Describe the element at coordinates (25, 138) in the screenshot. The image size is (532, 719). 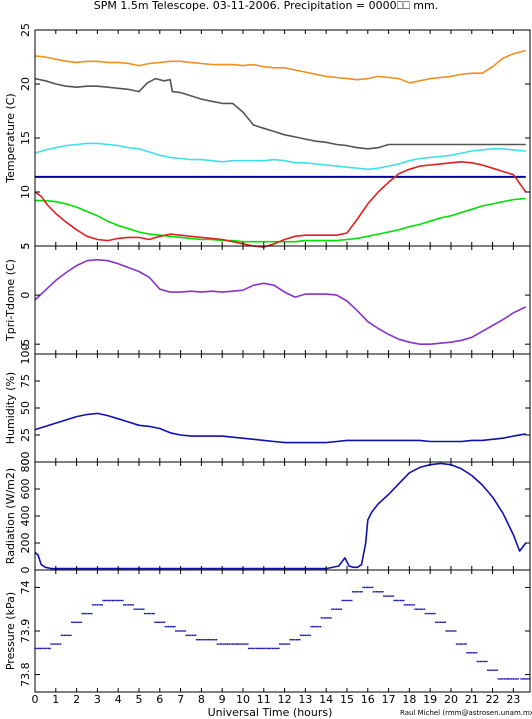
I see `y-tick-label: 15` at that location.